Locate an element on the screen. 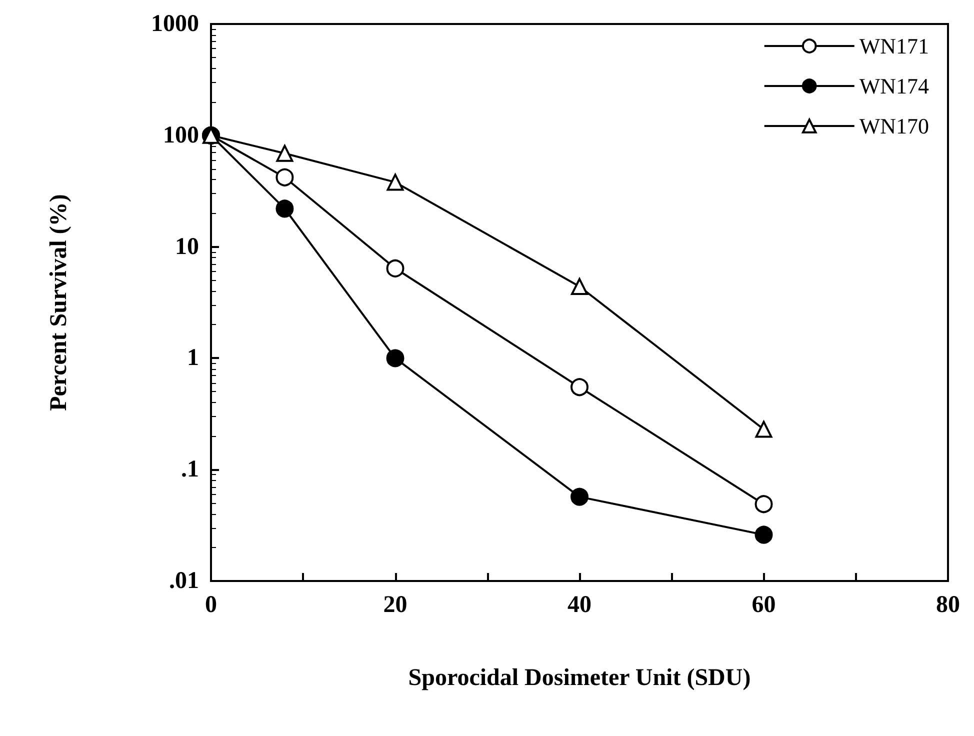 This screenshot has height=736, width=974. x-tick-label: 60 is located at coordinates (764, 605).